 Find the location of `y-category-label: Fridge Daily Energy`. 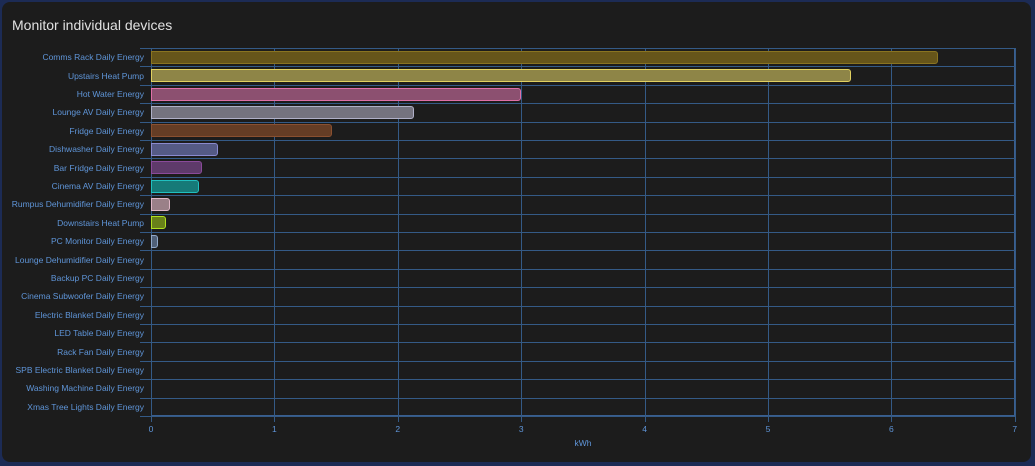

y-category-label: Fridge Daily Energy is located at coordinates (106, 130).